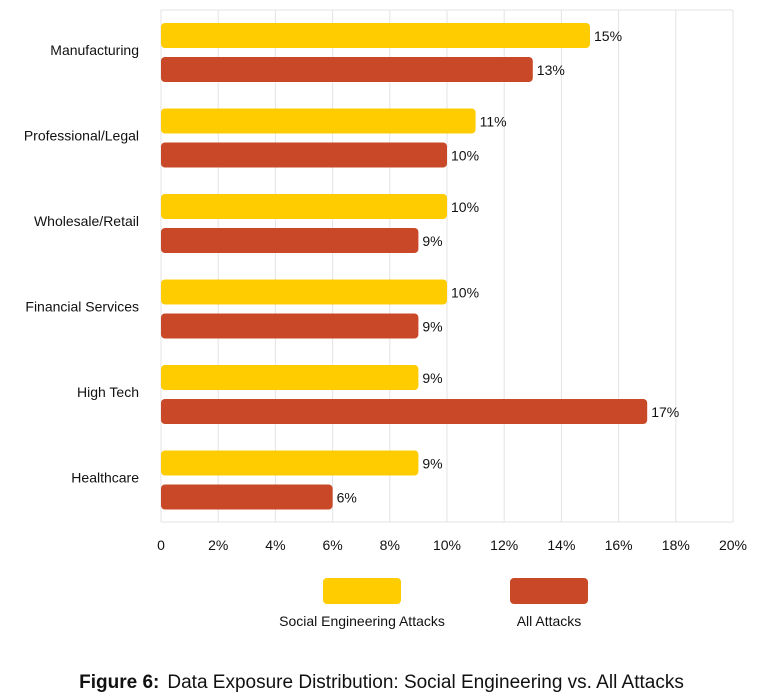 This screenshot has height=700, width=763. Describe the element at coordinates (608, 36) in the screenshot. I see `data-label: 15%` at that location.